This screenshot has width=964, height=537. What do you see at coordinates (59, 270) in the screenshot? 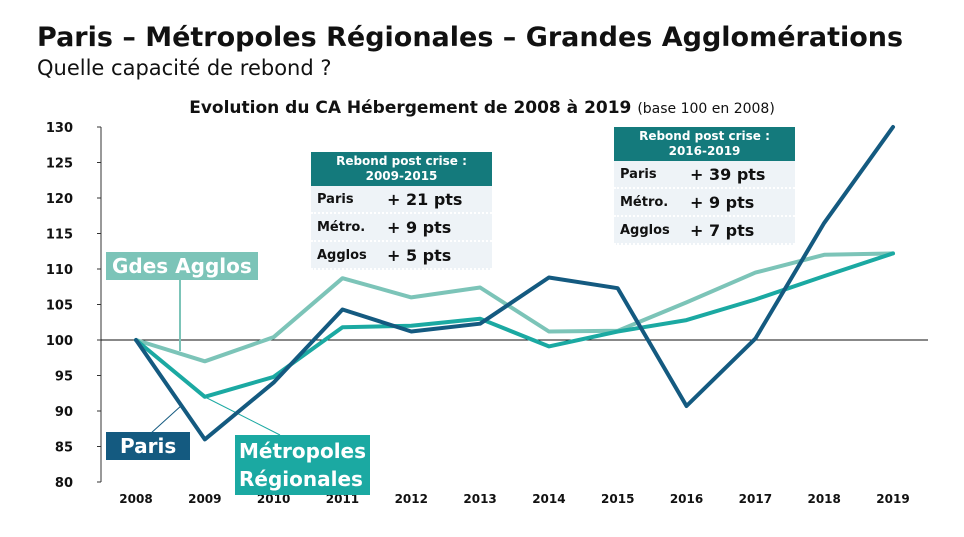
I see `y-tick-label: 110` at bounding box center [59, 270].